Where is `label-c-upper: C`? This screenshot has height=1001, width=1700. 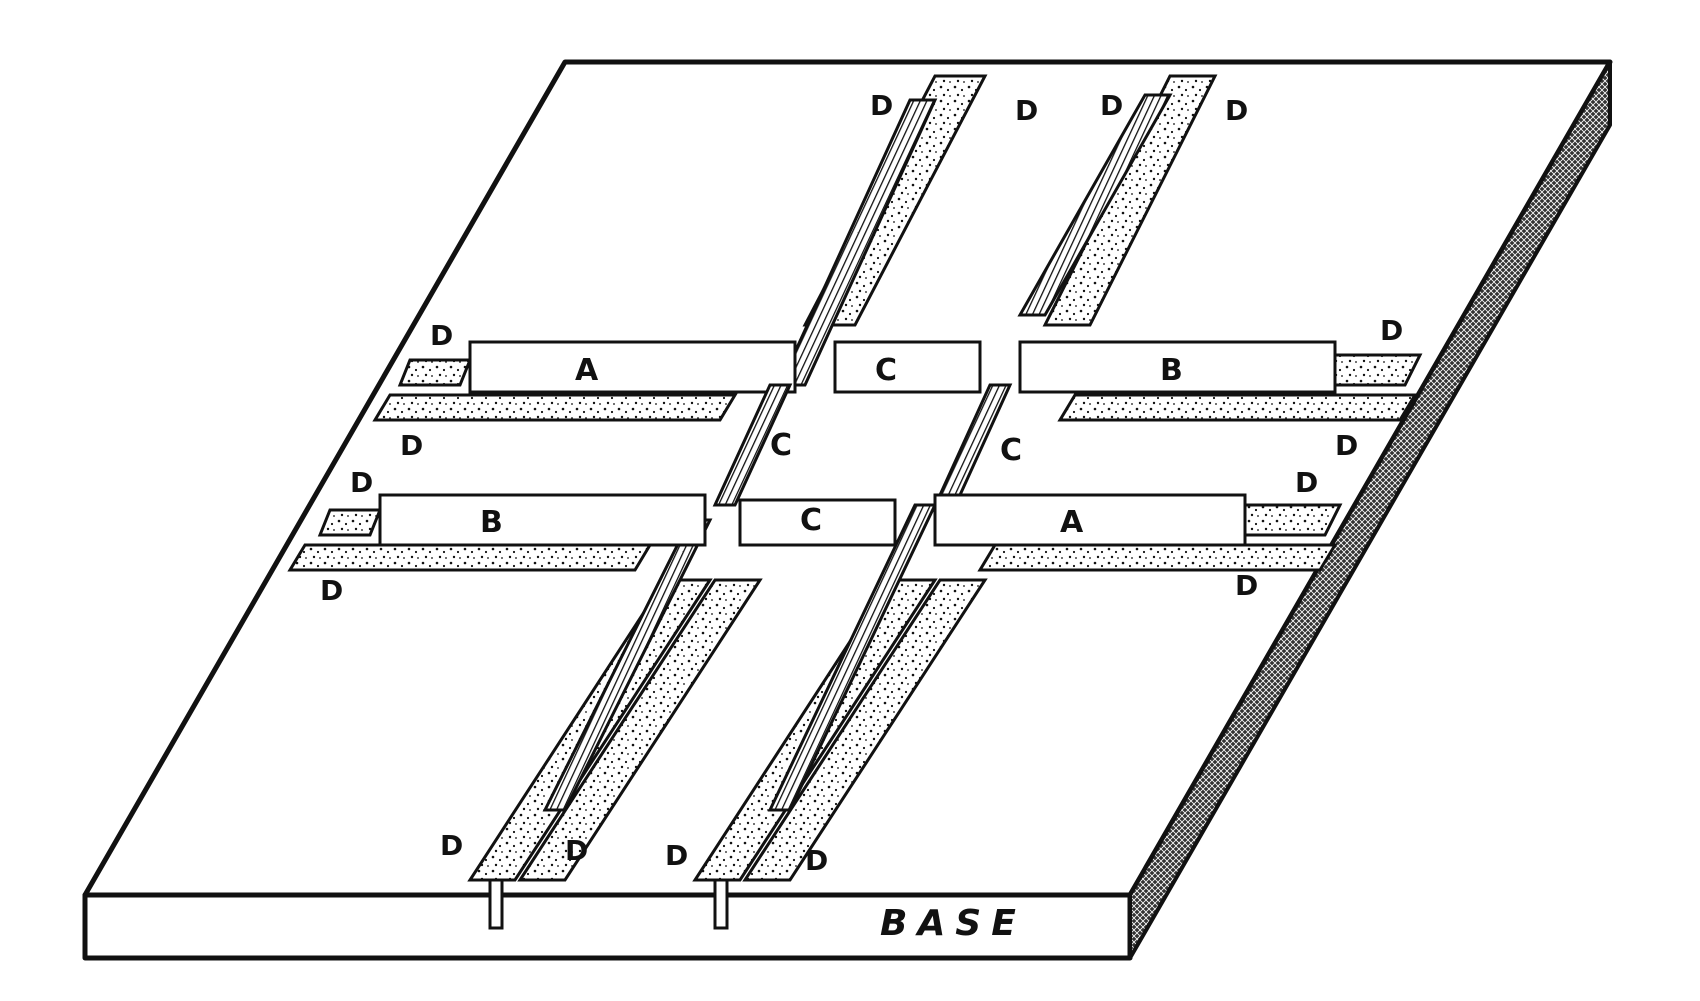
label-c-upper: C is located at coordinates (886, 370).